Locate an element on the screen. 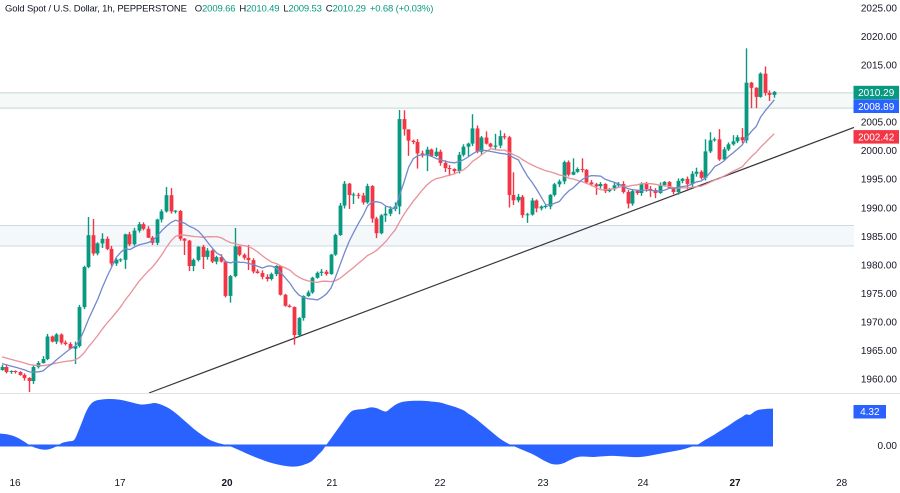 The width and height of the screenshot is (900, 493). svg-text: 27 is located at coordinates (735, 483).